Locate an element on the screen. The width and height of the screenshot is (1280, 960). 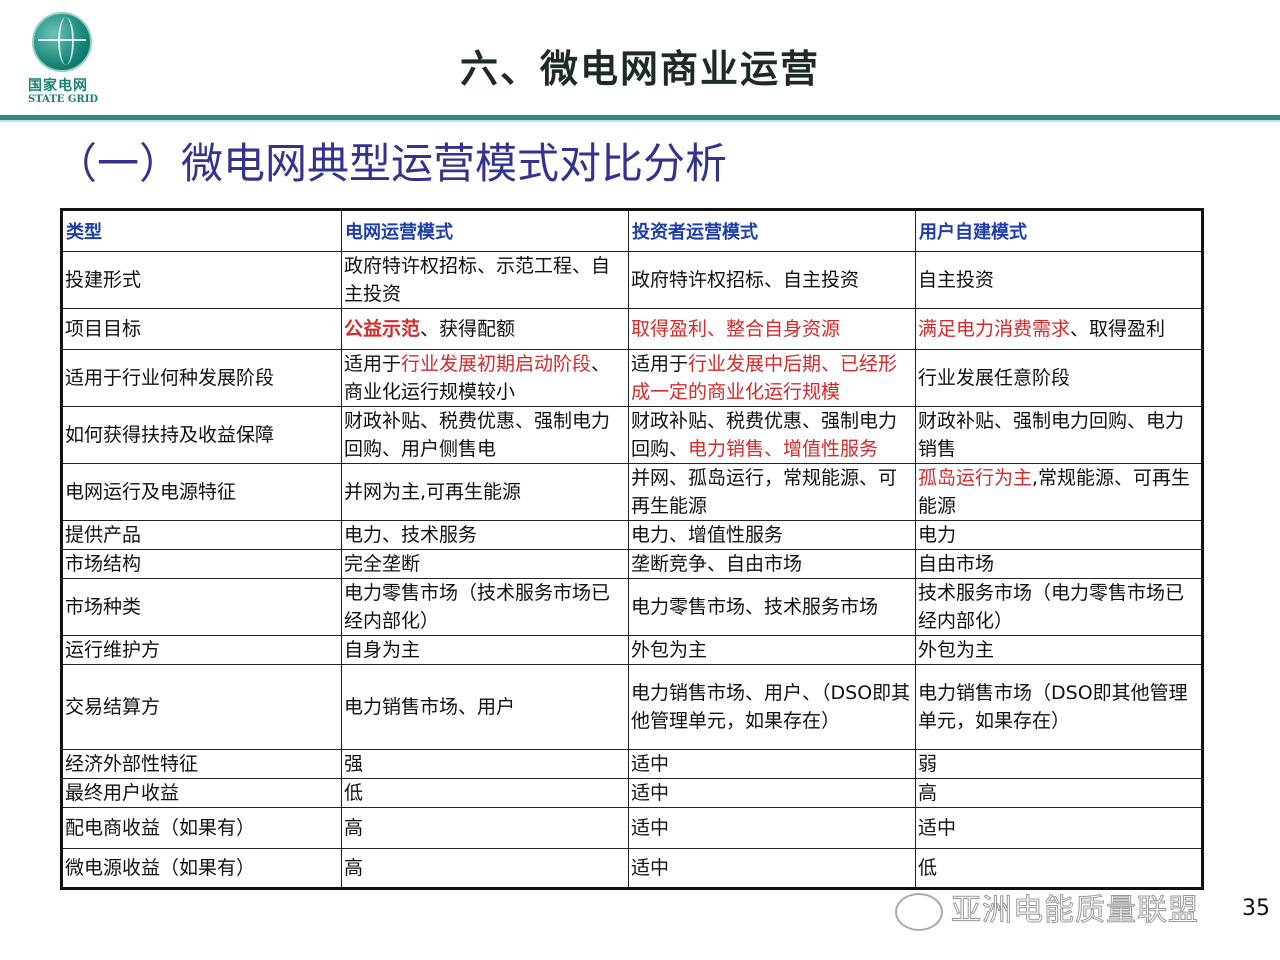
cell-text: ,常规能源、可再生能源 is located at coordinates (1054, 492).